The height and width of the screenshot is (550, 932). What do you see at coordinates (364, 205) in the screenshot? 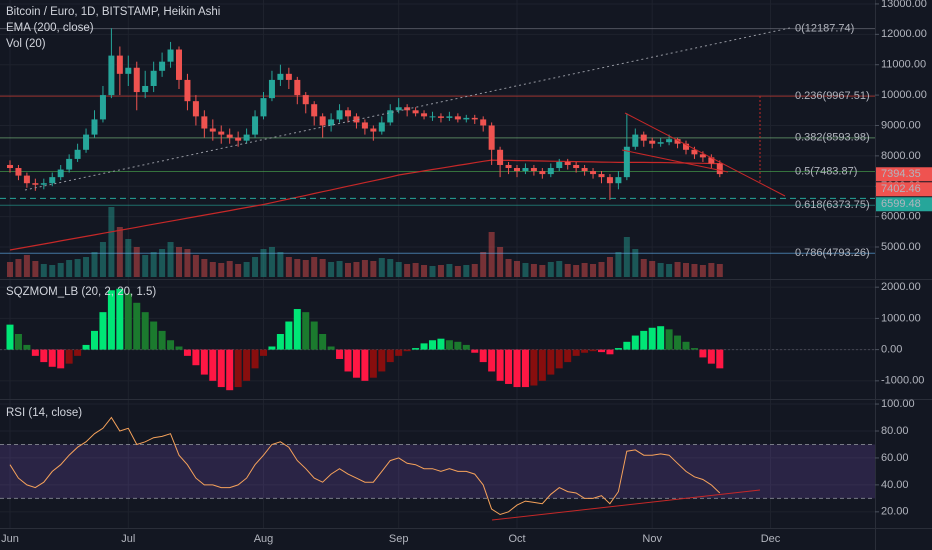
I see `ema-line` at bounding box center [364, 205].